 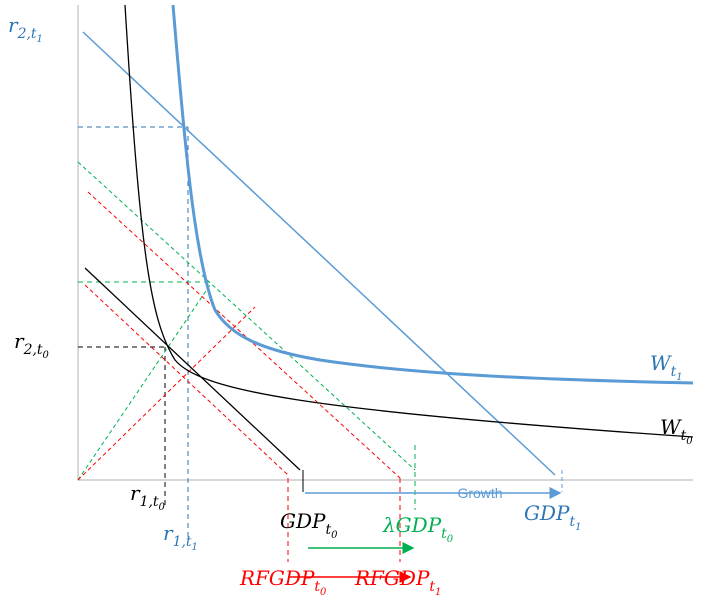 What do you see at coordinates (479, 493) in the screenshot?
I see `growth-label: Growth` at bounding box center [479, 493].